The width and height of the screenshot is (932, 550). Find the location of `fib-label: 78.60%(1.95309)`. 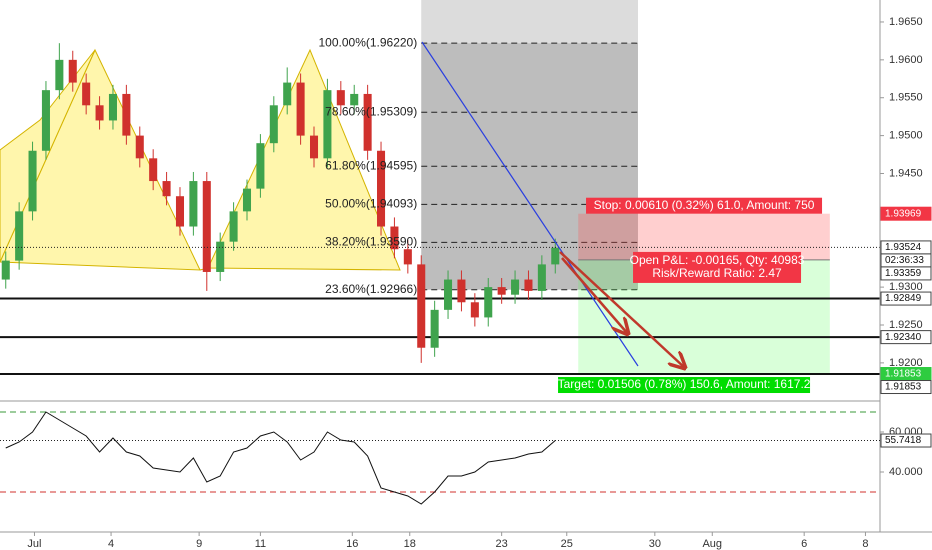

fib-label: 78.60%(1.95309) is located at coordinates (371, 111).